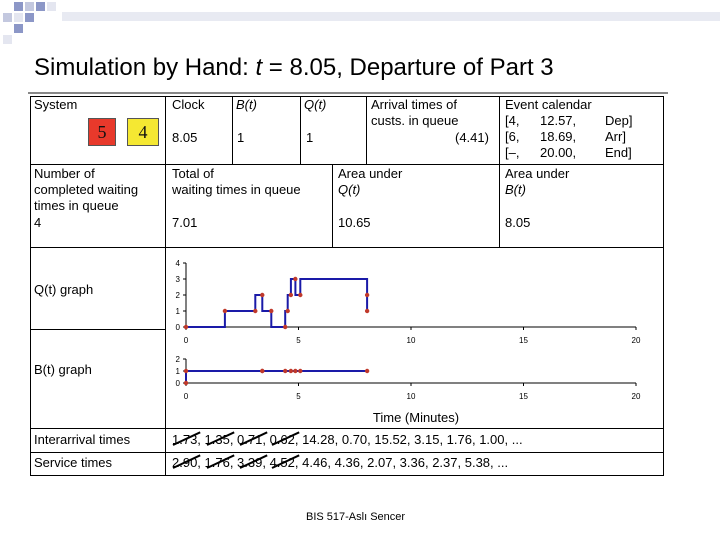 This screenshot has height=540, width=720. Describe the element at coordinates (515, 189) in the screenshot. I see `area-b-label-2: B(t)` at that location.